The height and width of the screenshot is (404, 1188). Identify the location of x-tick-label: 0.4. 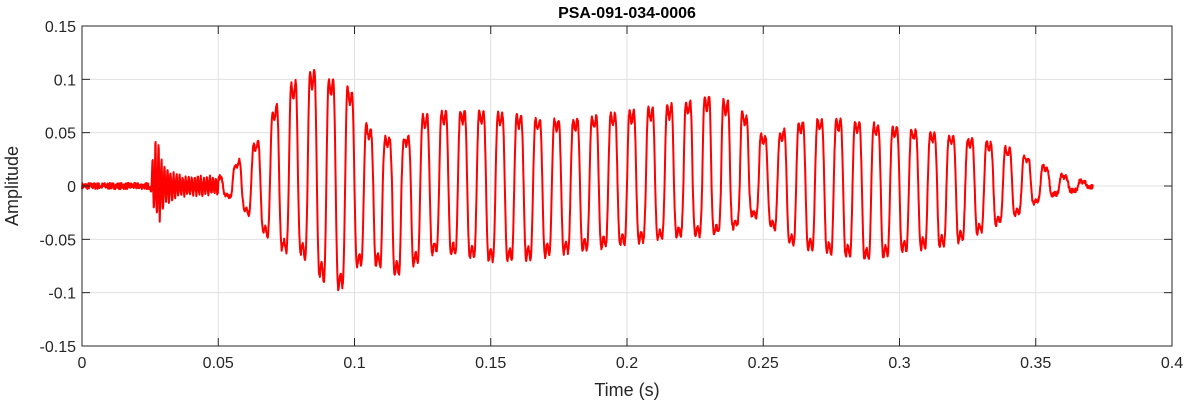
(1172, 363).